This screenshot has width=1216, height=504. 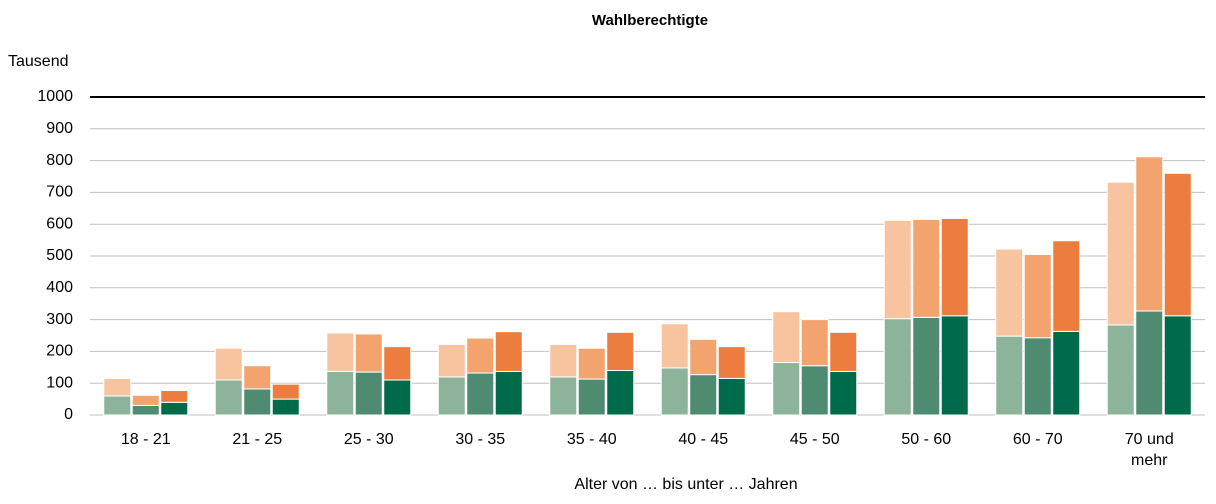 I want to click on x-tick-label: 25 - 30, so click(x=369, y=439).